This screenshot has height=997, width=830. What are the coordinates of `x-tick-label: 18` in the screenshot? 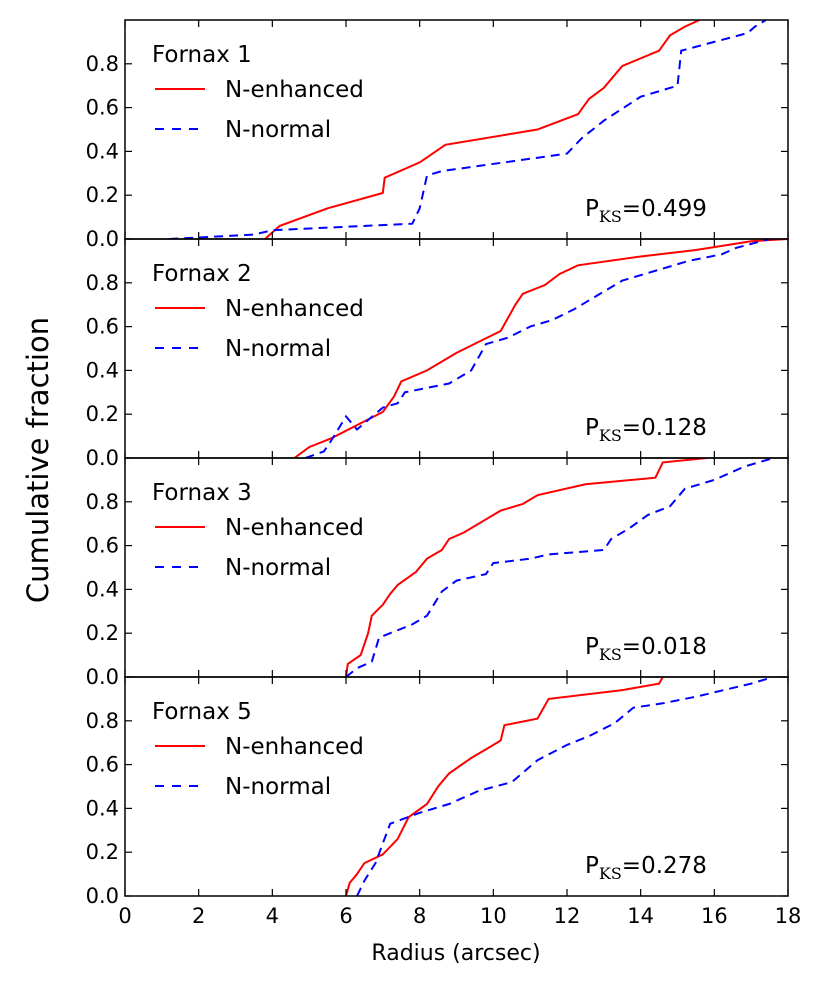 It's located at (788, 916).